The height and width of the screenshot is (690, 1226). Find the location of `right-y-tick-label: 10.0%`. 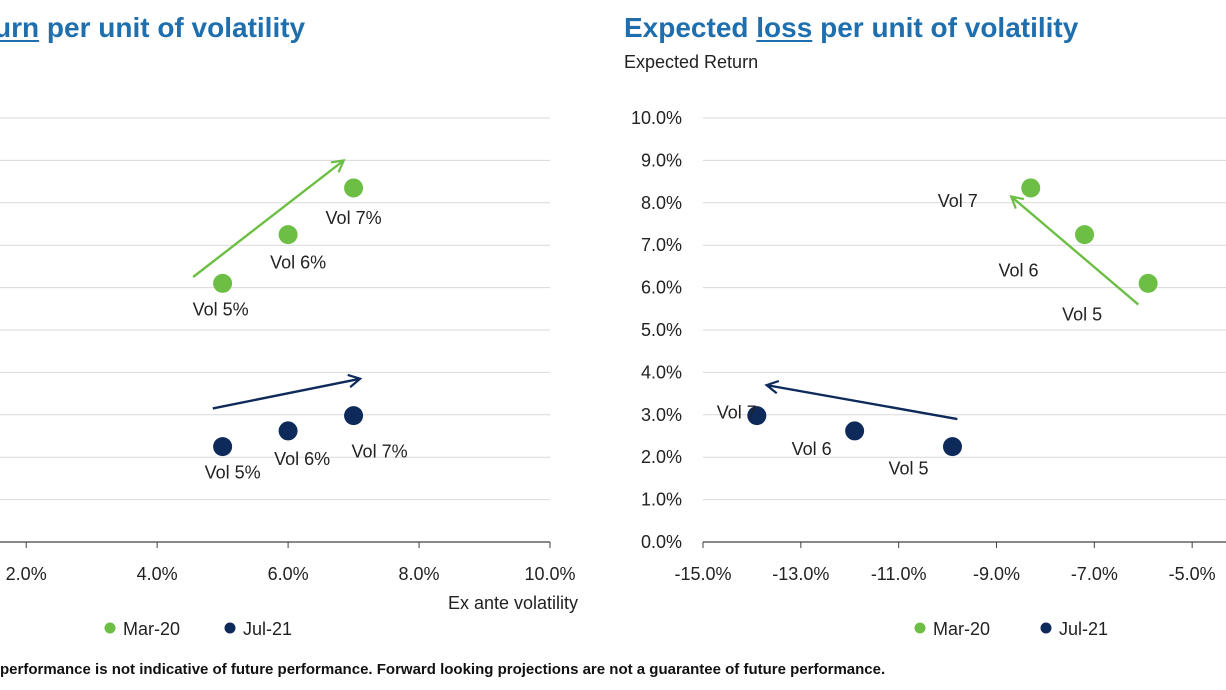

right-y-tick-label: 10.0% is located at coordinates (656, 118).